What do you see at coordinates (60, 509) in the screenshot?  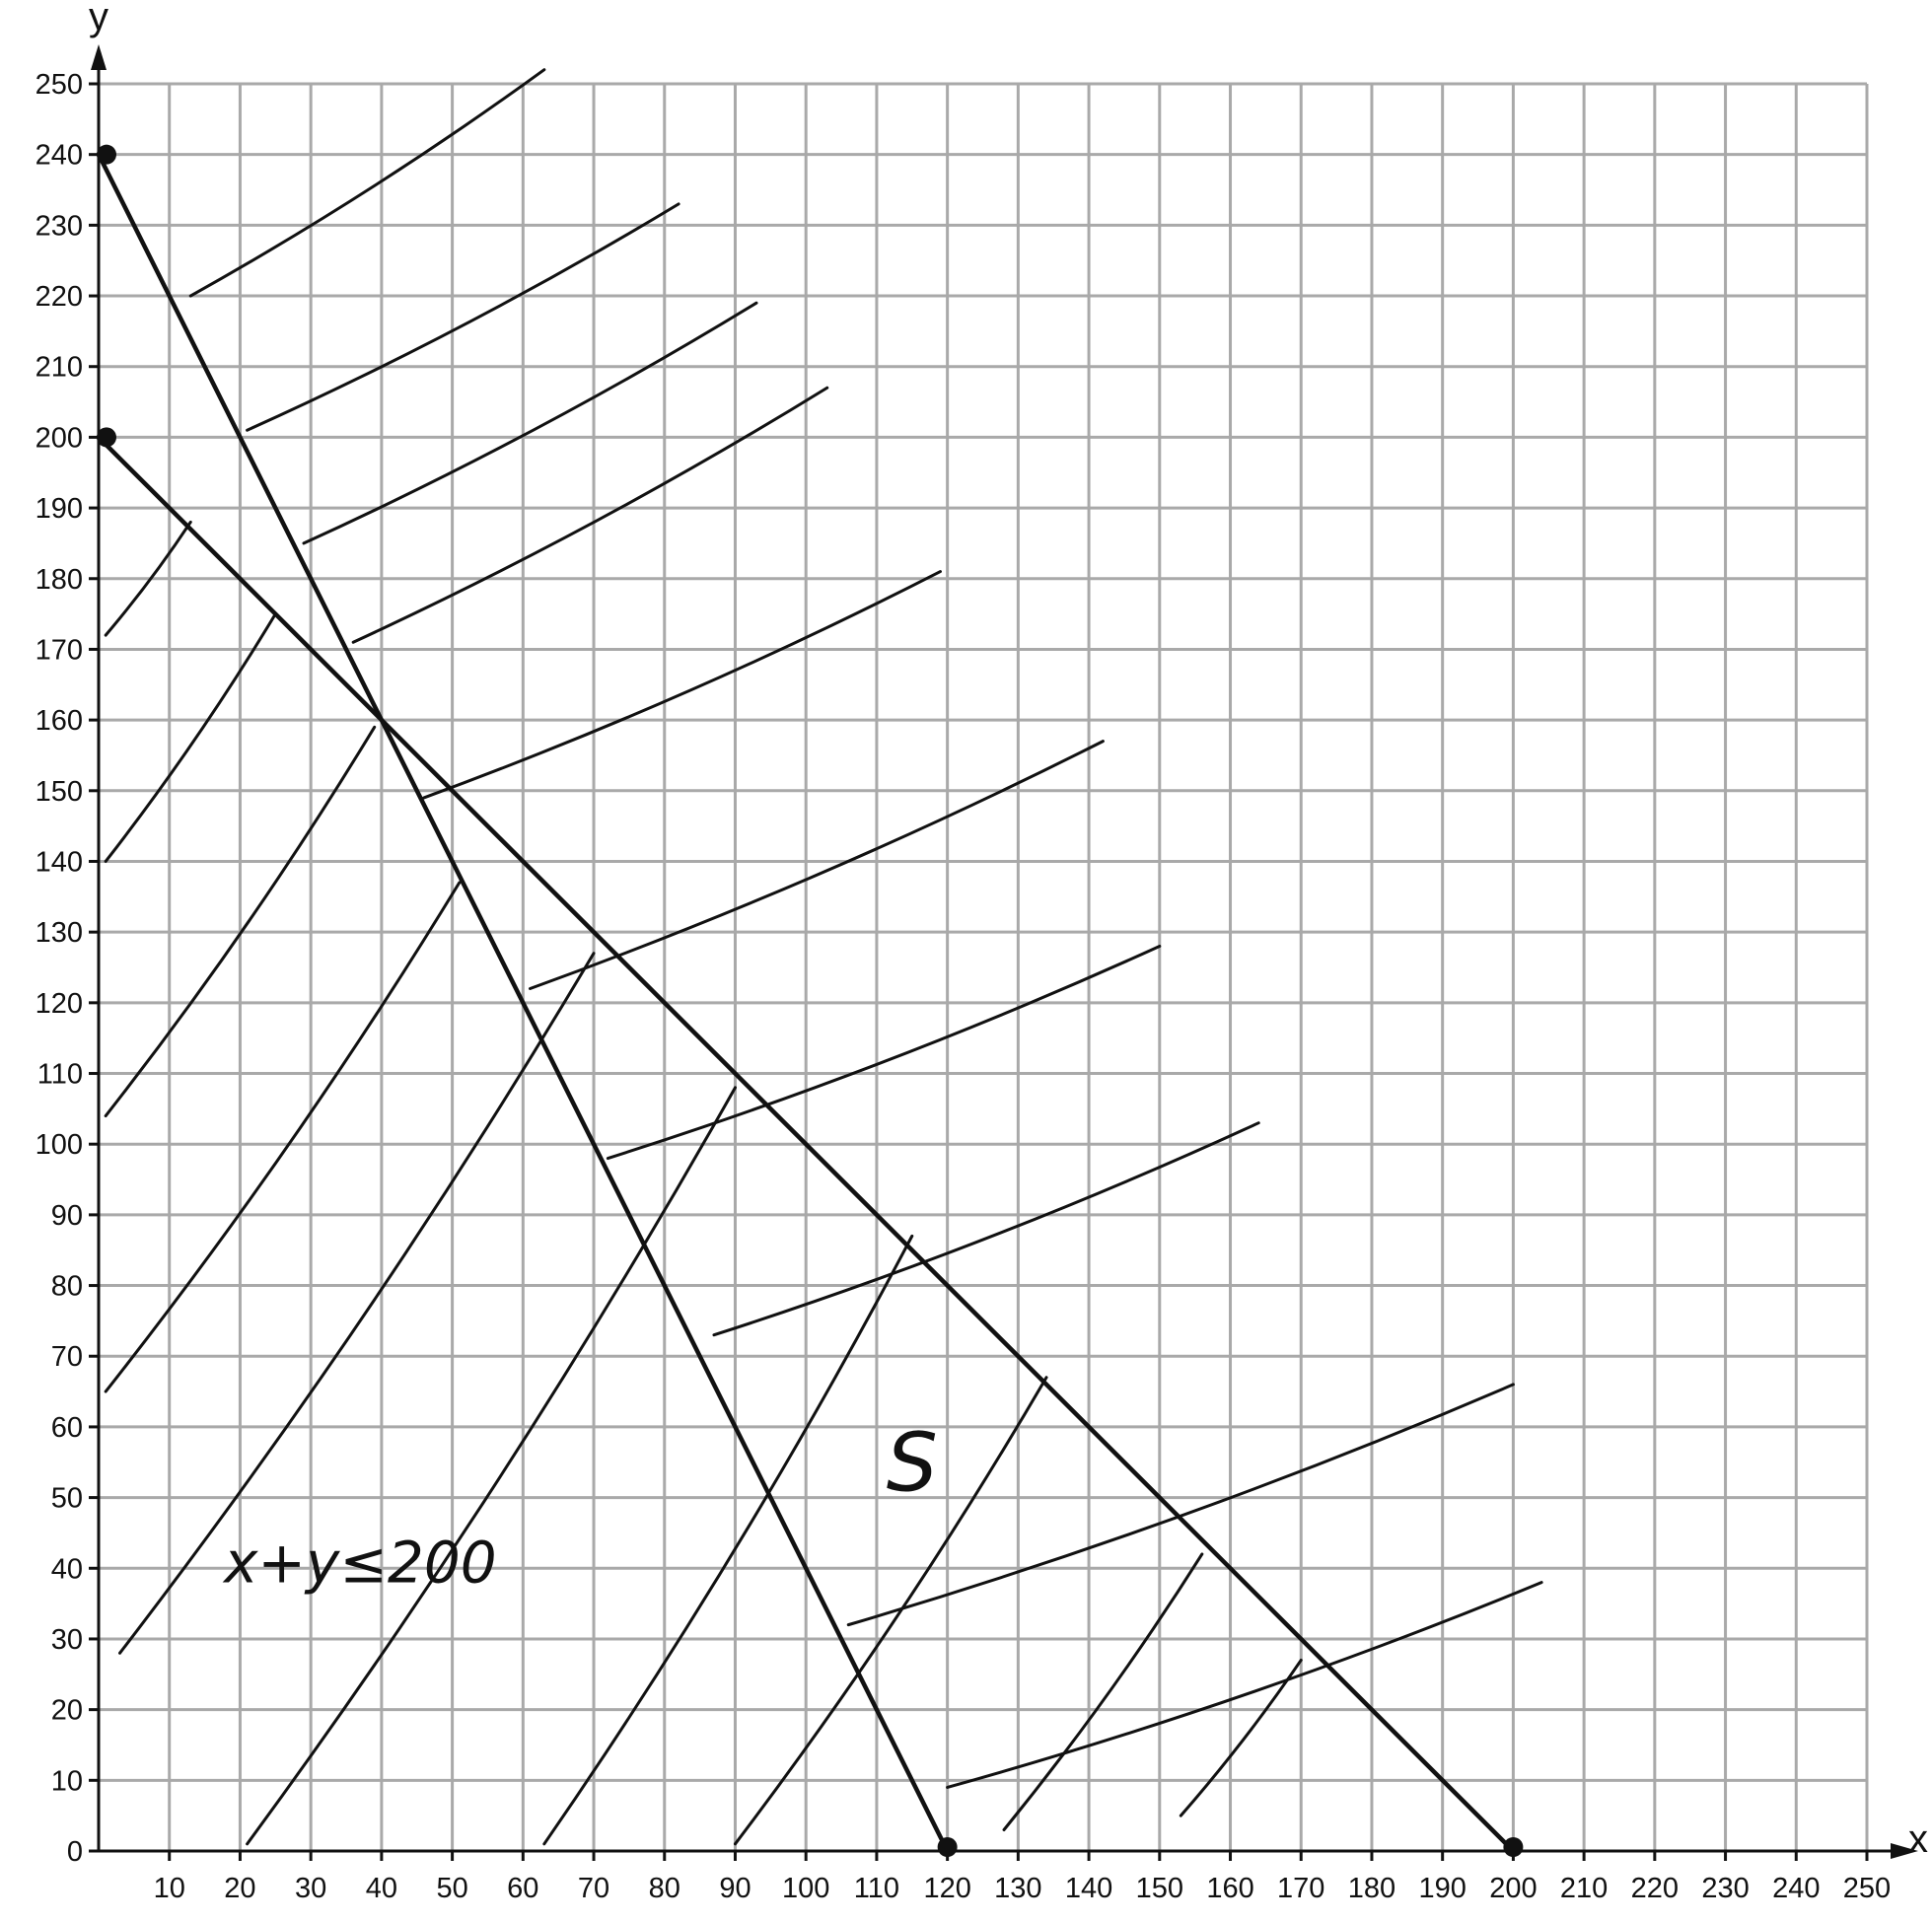 I see `y-tick-label: 190` at bounding box center [60, 509].